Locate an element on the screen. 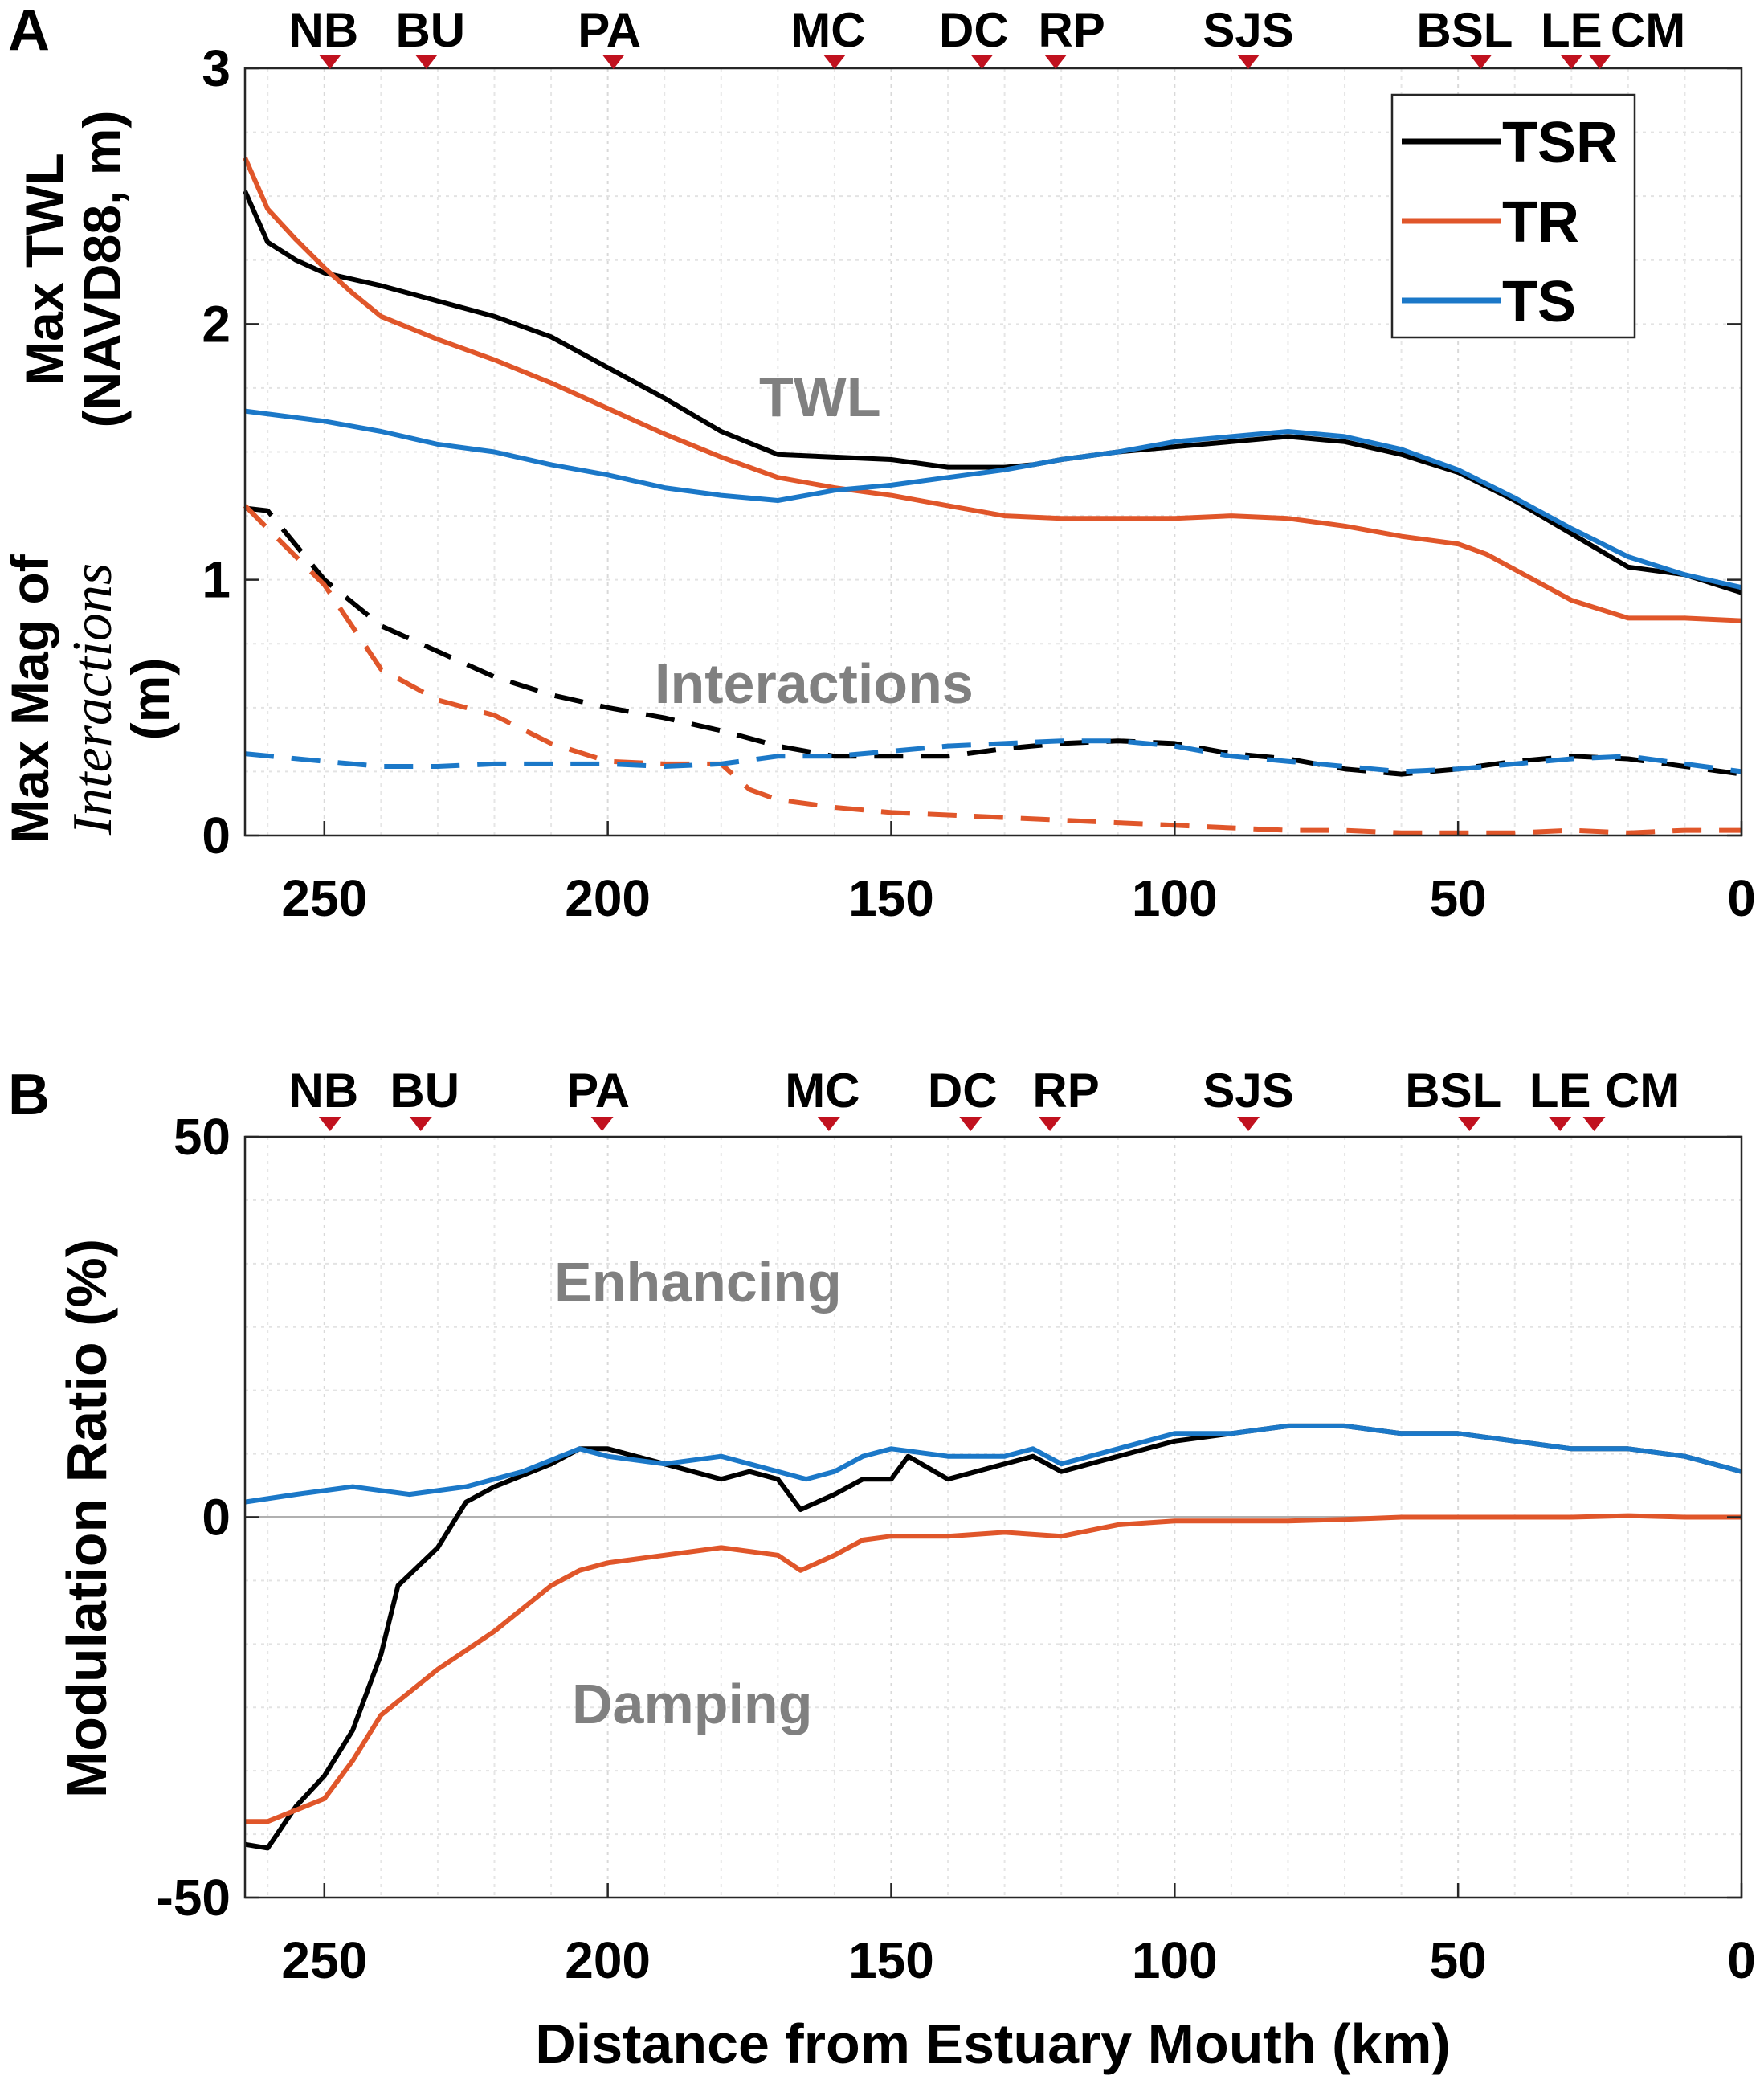  series-tr-interactions is located at coordinates (992, 670).